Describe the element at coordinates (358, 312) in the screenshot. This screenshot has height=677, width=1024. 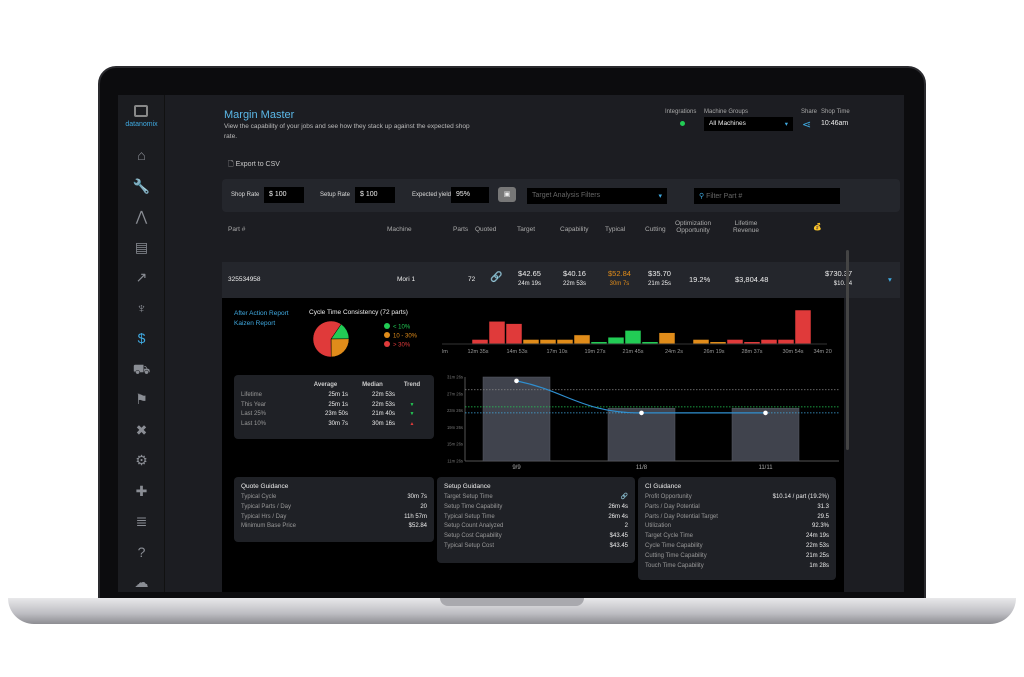
I see `pie-title: Cycle Time Consistency (72 parts)` at that location.